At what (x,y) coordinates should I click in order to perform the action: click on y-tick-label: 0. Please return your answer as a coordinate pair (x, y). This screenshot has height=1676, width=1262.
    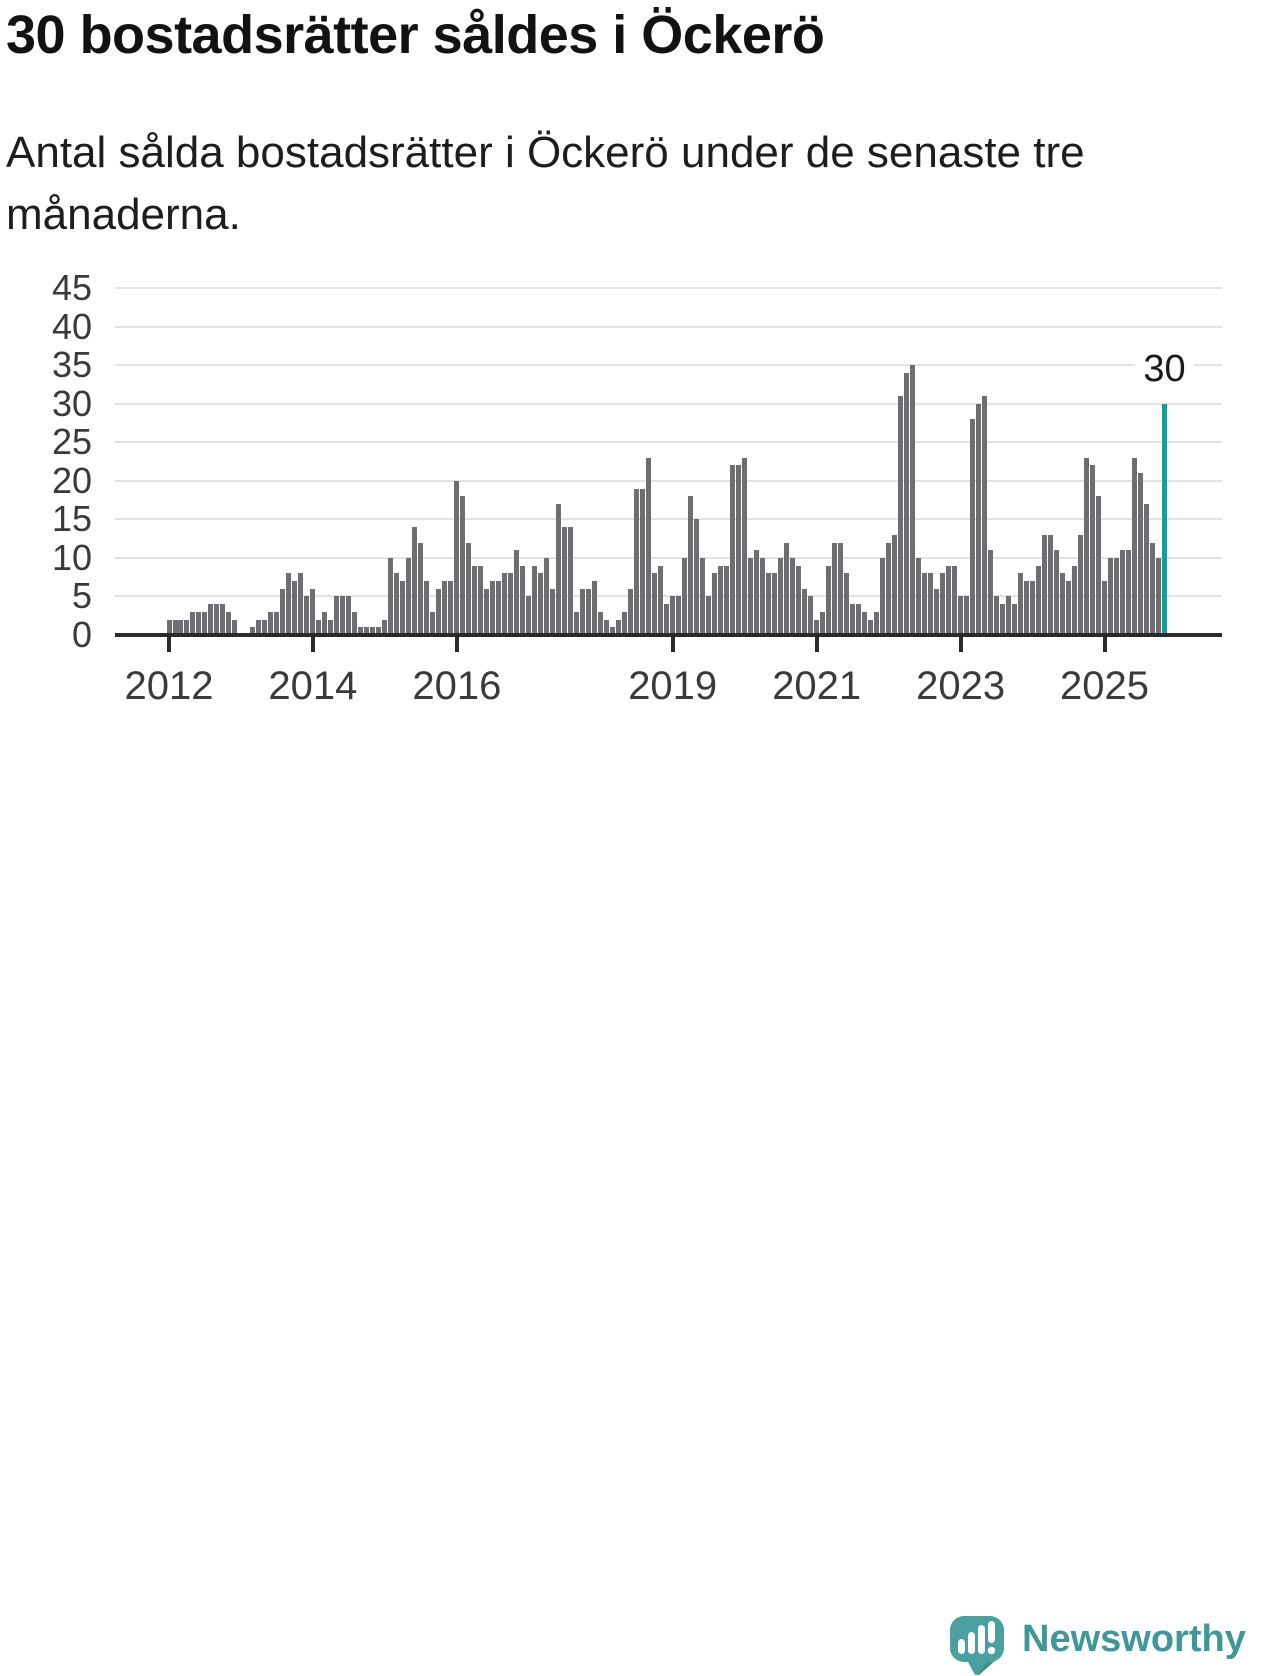
    Looking at the image, I should click on (81, 634).